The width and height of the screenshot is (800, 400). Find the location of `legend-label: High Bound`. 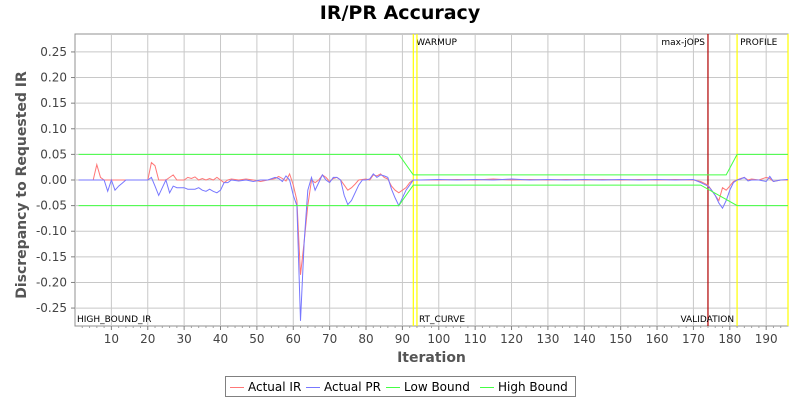

legend-label: High Bound is located at coordinates (533, 387).